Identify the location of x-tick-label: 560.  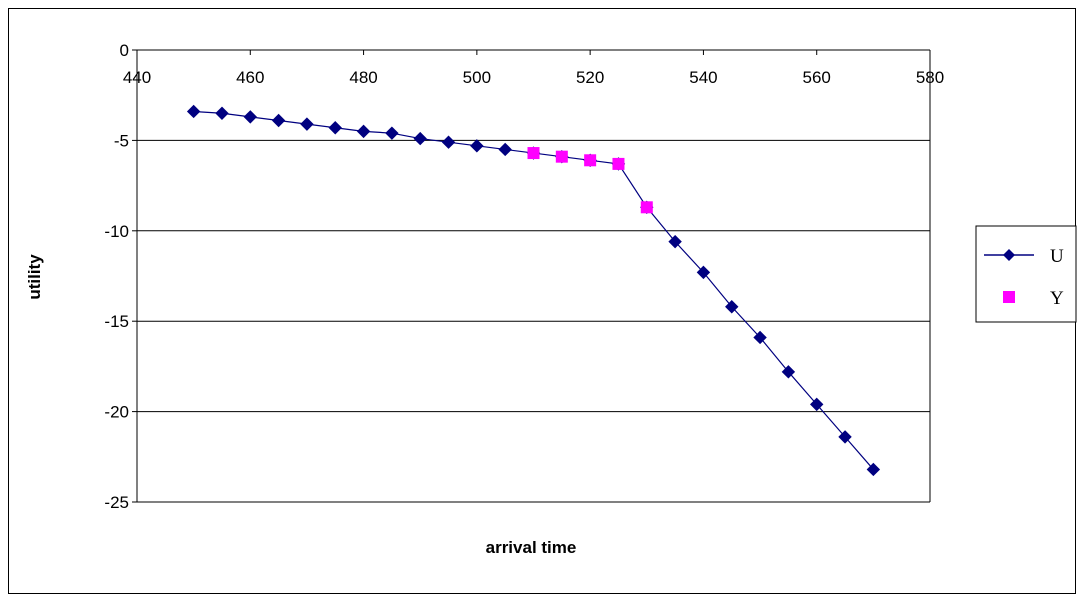
(817, 77).